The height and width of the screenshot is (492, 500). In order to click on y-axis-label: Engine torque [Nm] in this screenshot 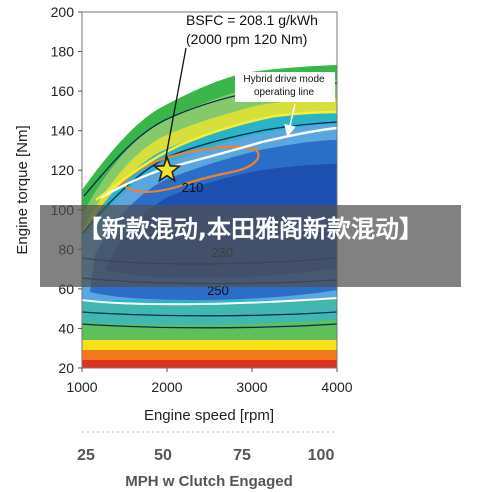, I will do `click(22, 189)`.